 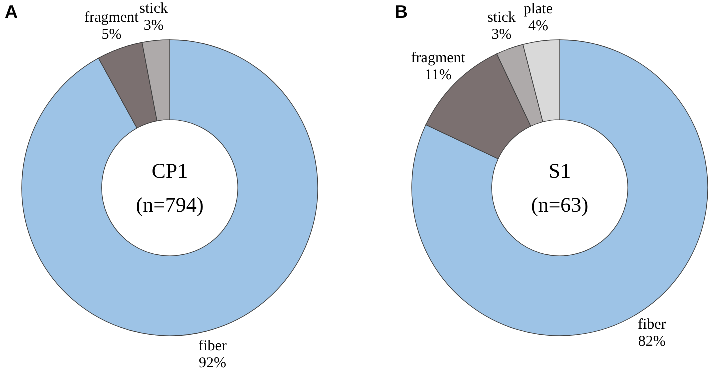 What do you see at coordinates (112, 35) in the screenshot?
I see `data-label: 5%` at bounding box center [112, 35].